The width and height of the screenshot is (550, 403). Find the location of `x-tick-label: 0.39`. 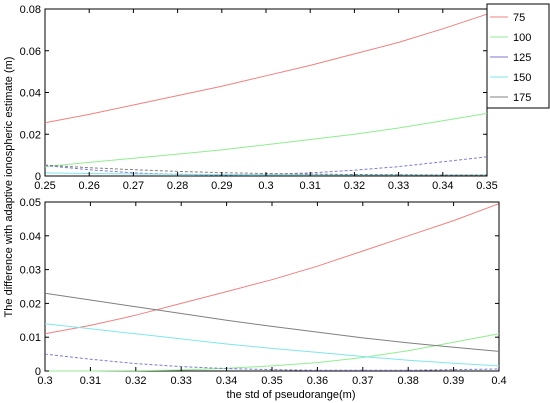

x-tick-label: 0.39 is located at coordinates (453, 381).